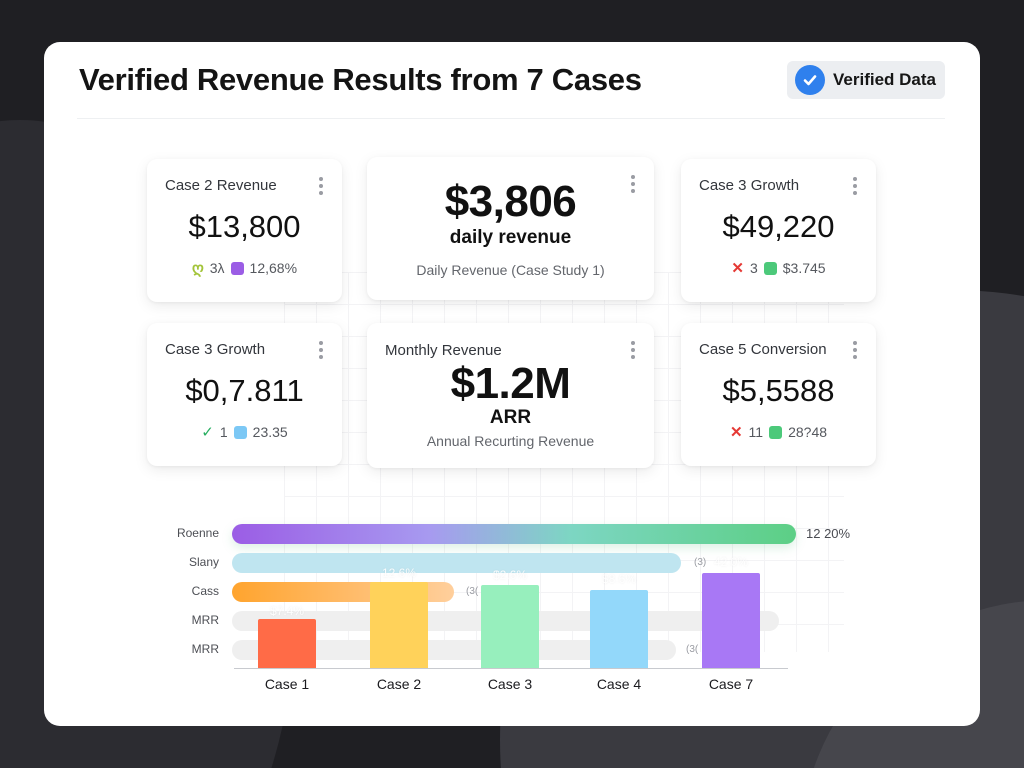 This screenshot has height=768, width=1024. I want to click on bar-value-label: $8.6%, so click(619, 579).